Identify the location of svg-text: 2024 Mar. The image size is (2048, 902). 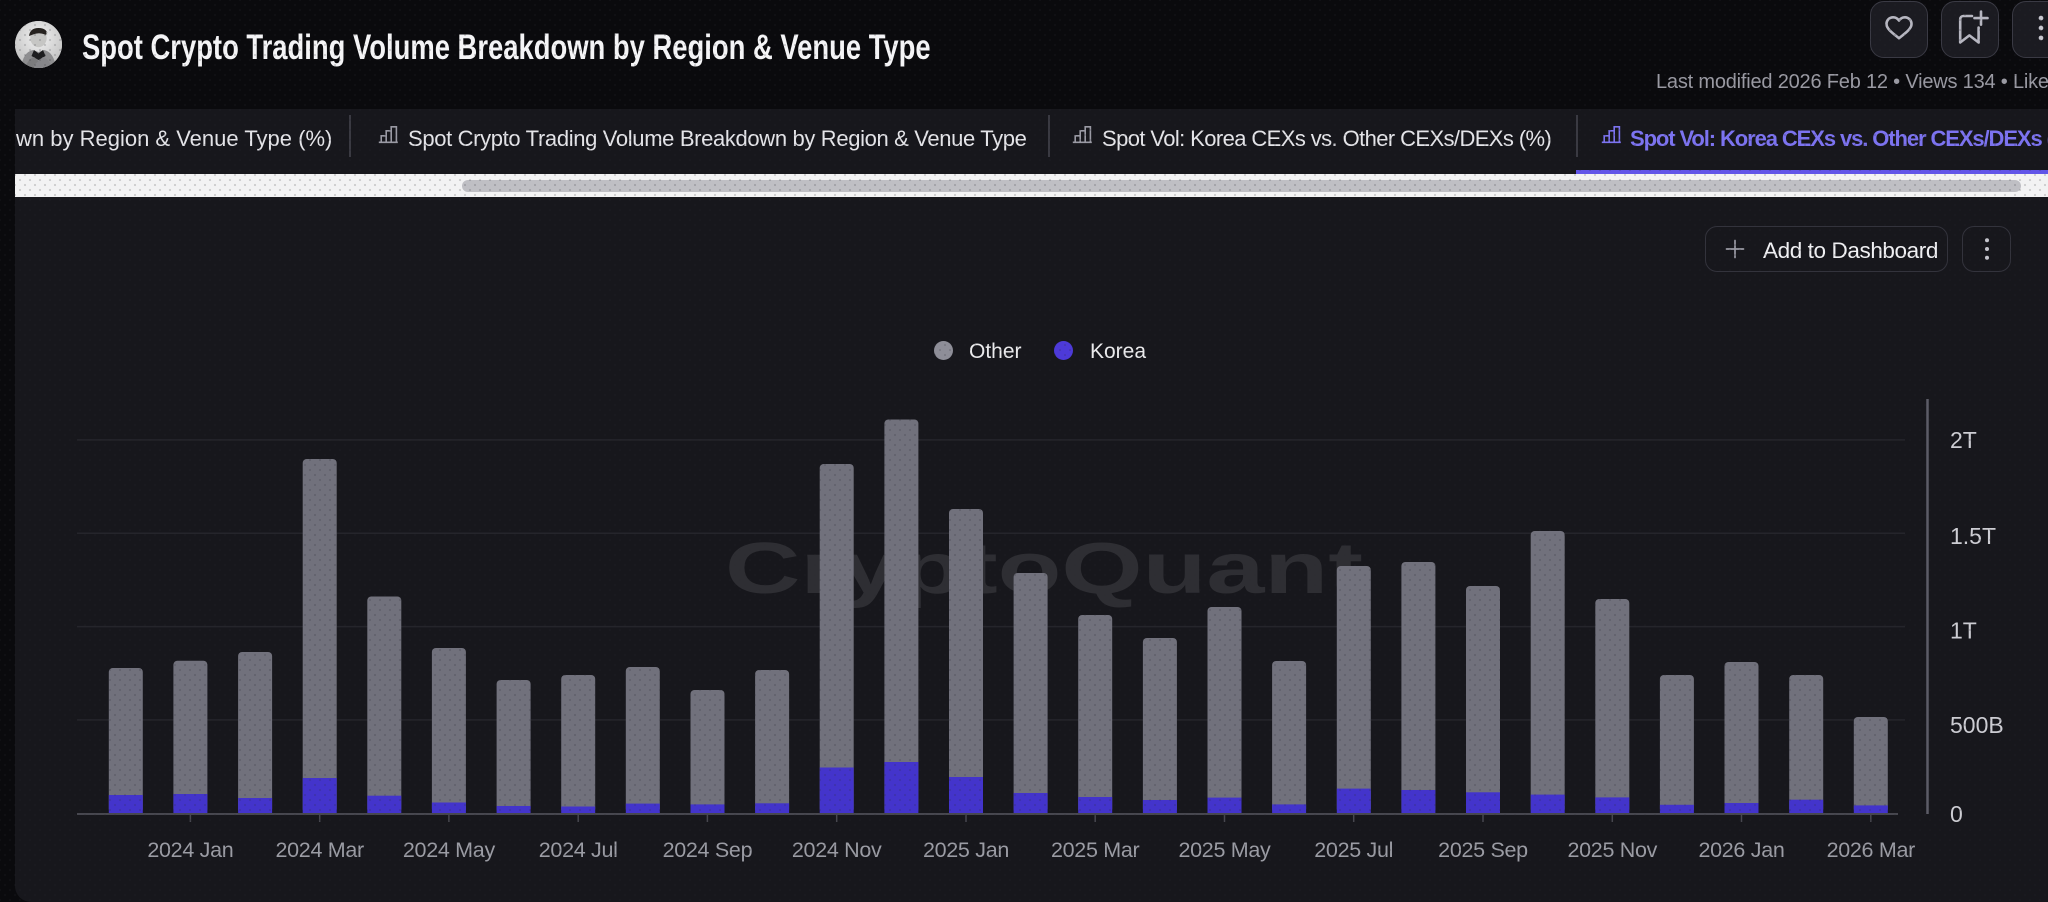
(319, 850).